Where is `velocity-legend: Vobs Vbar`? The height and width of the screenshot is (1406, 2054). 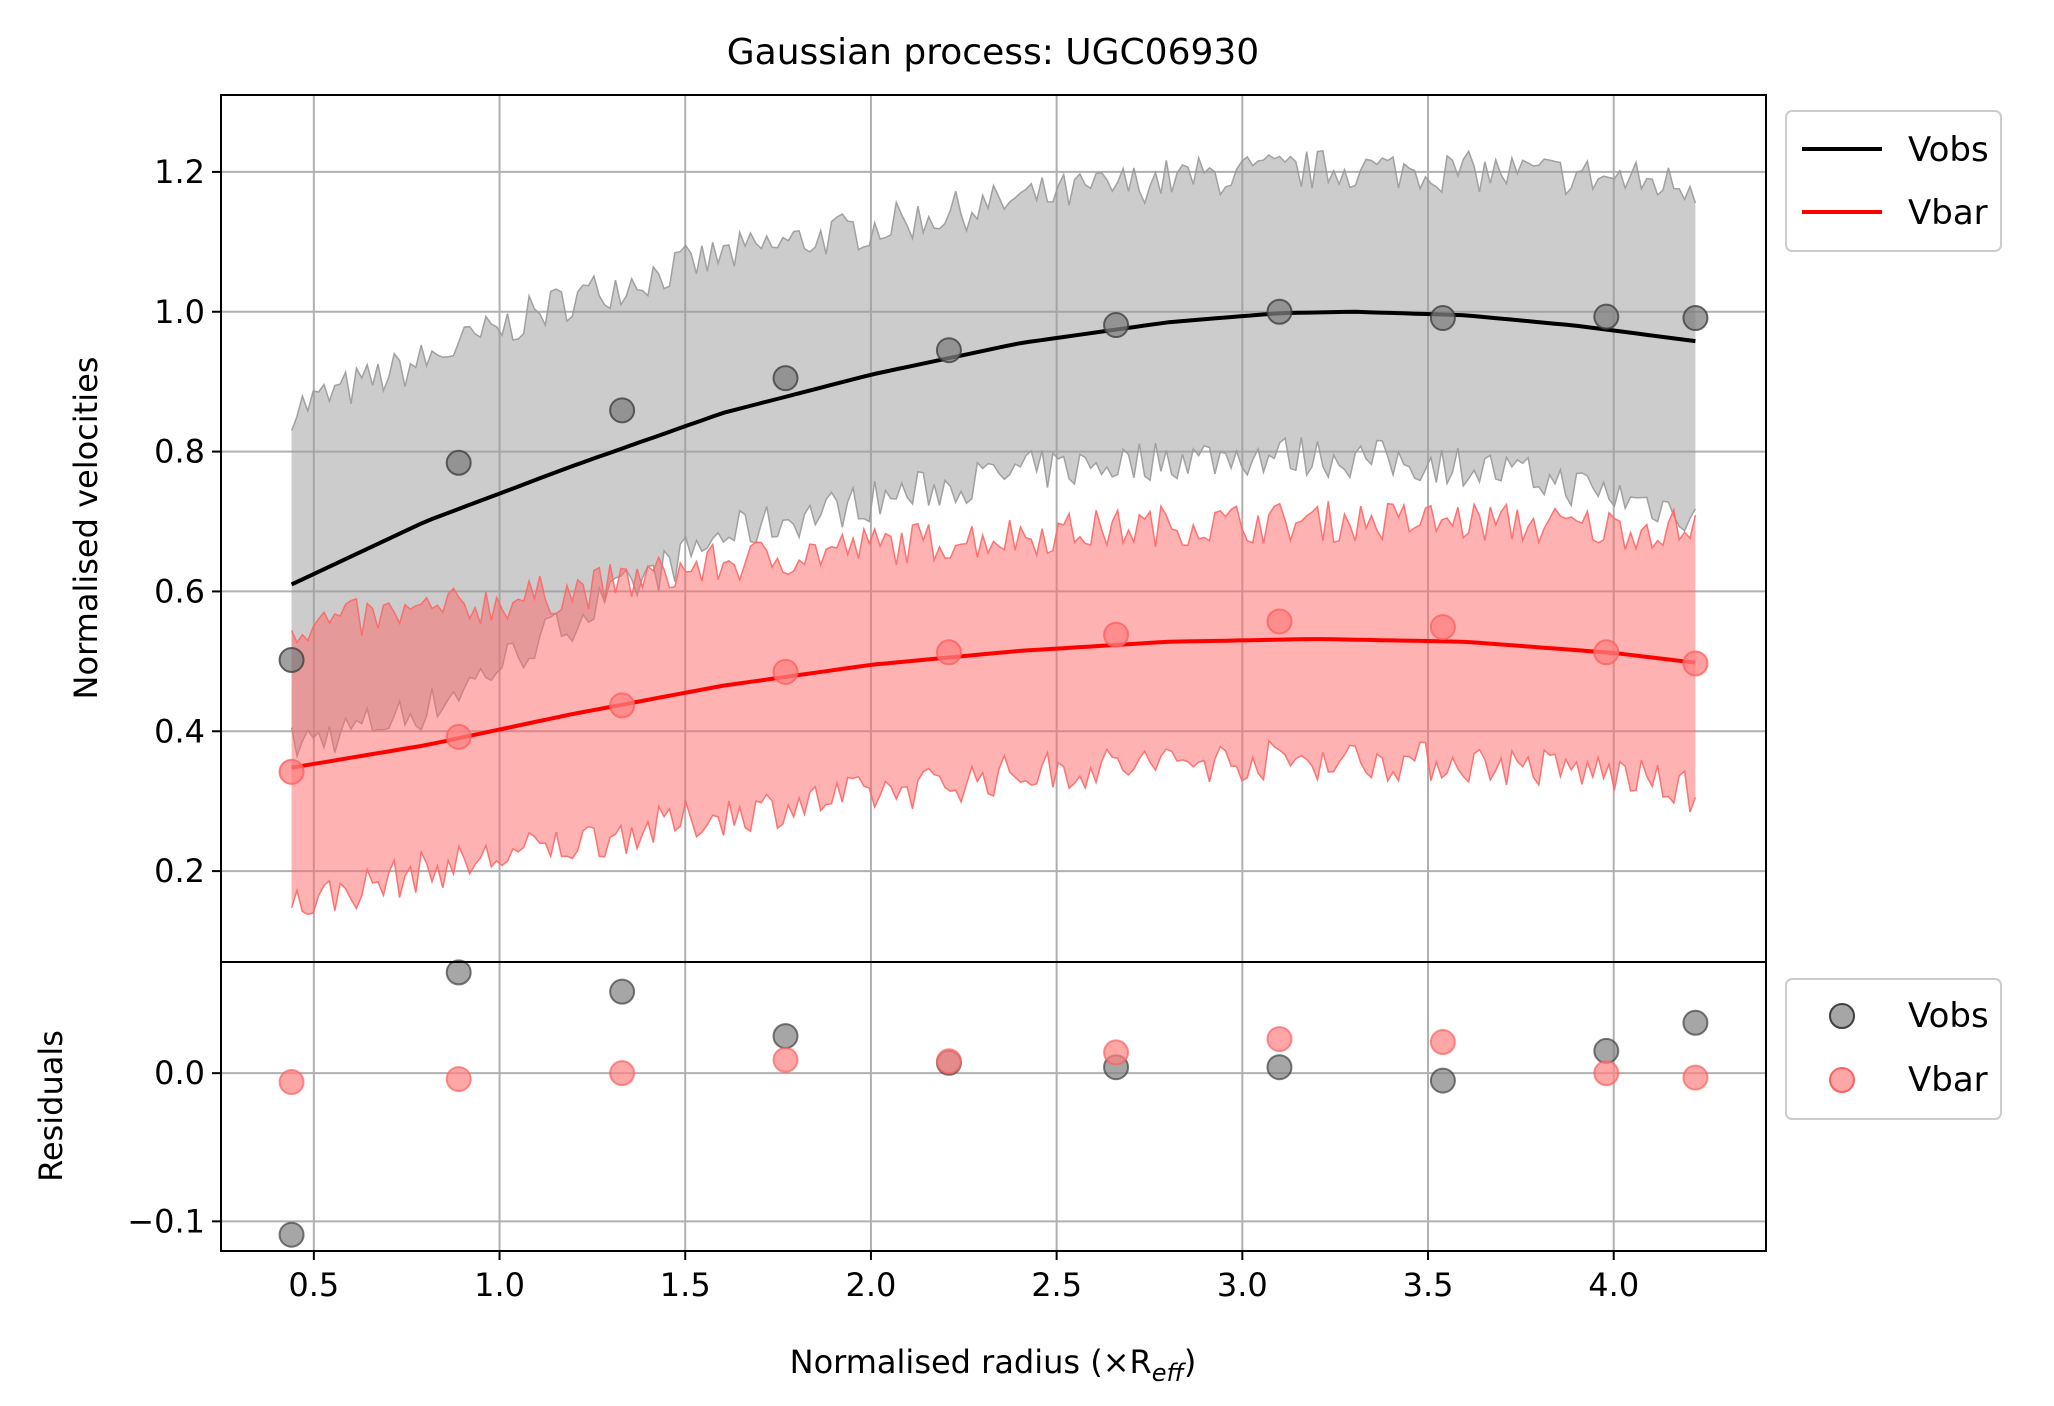
velocity-legend: Vobs Vbar is located at coordinates (1893, 181).